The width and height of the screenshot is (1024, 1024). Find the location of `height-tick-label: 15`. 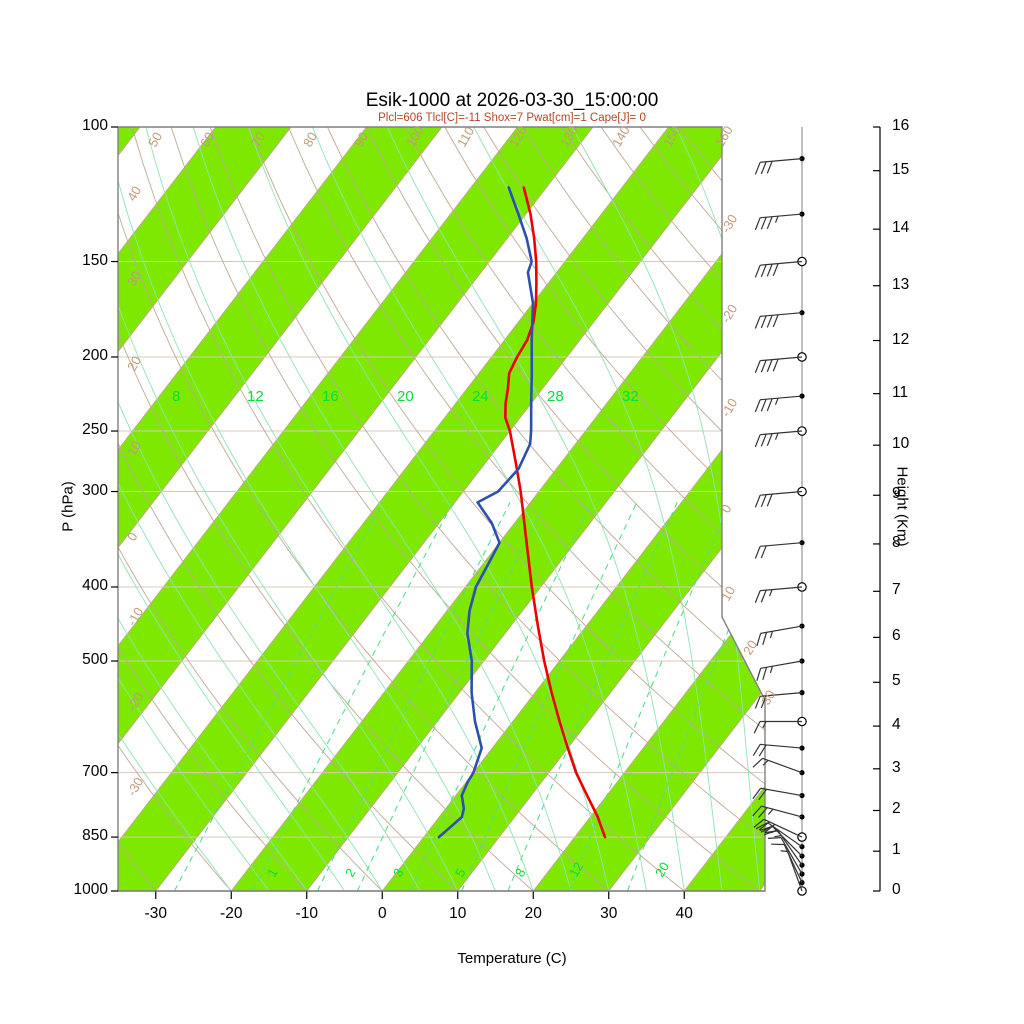

height-tick-label: 15 is located at coordinates (901, 169).